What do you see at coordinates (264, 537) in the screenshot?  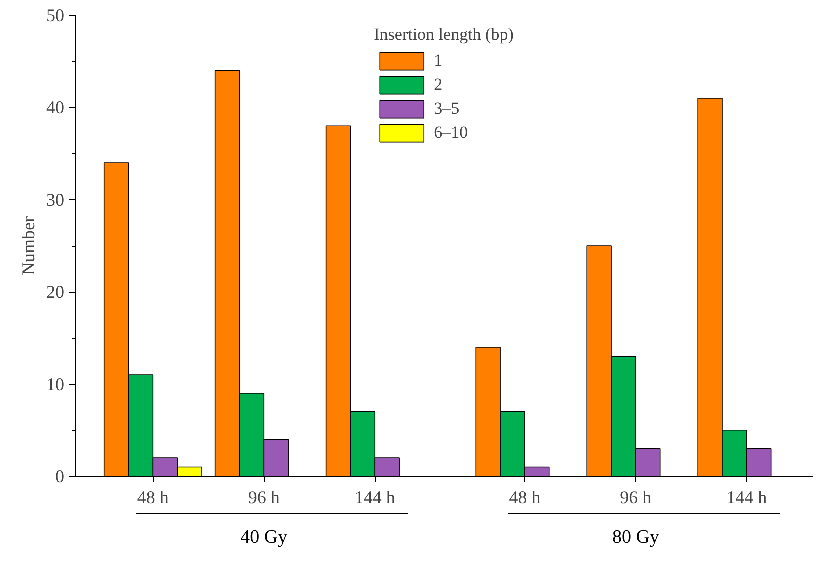 I see `text: 40 Gy` at bounding box center [264, 537].